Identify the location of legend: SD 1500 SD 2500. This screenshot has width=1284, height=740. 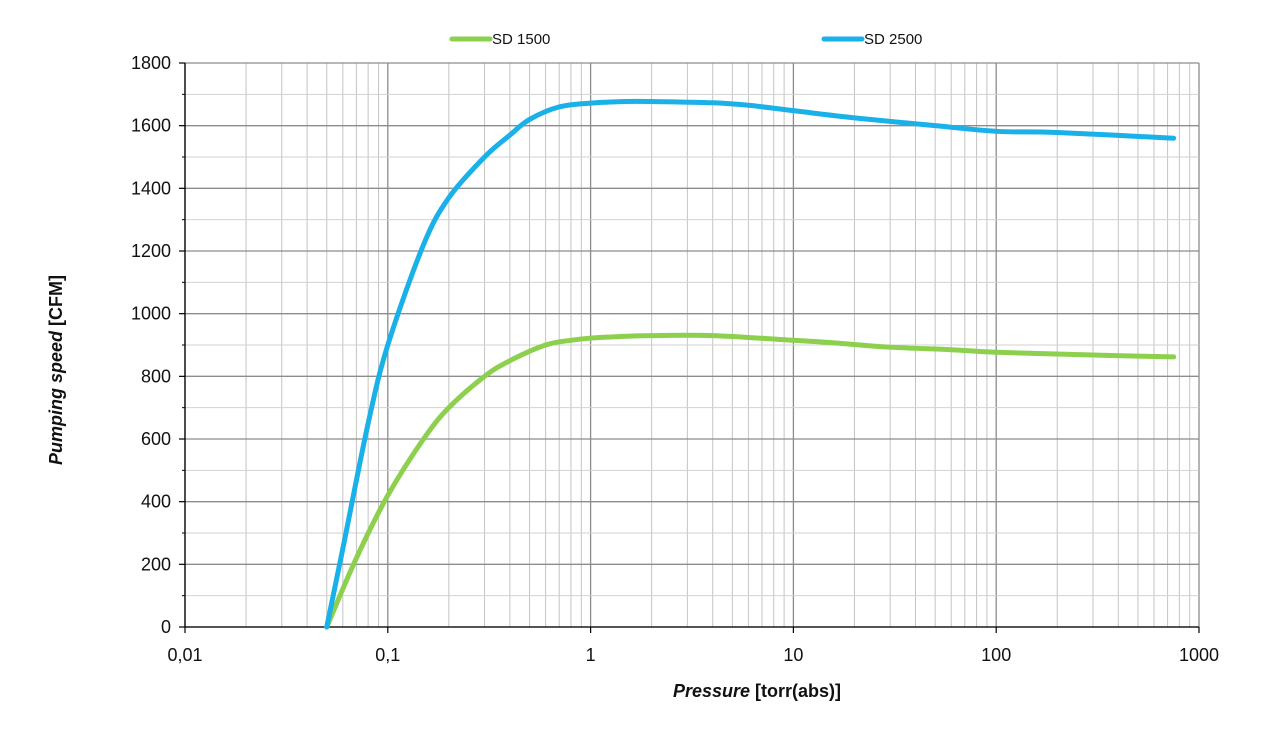
(685, 39).